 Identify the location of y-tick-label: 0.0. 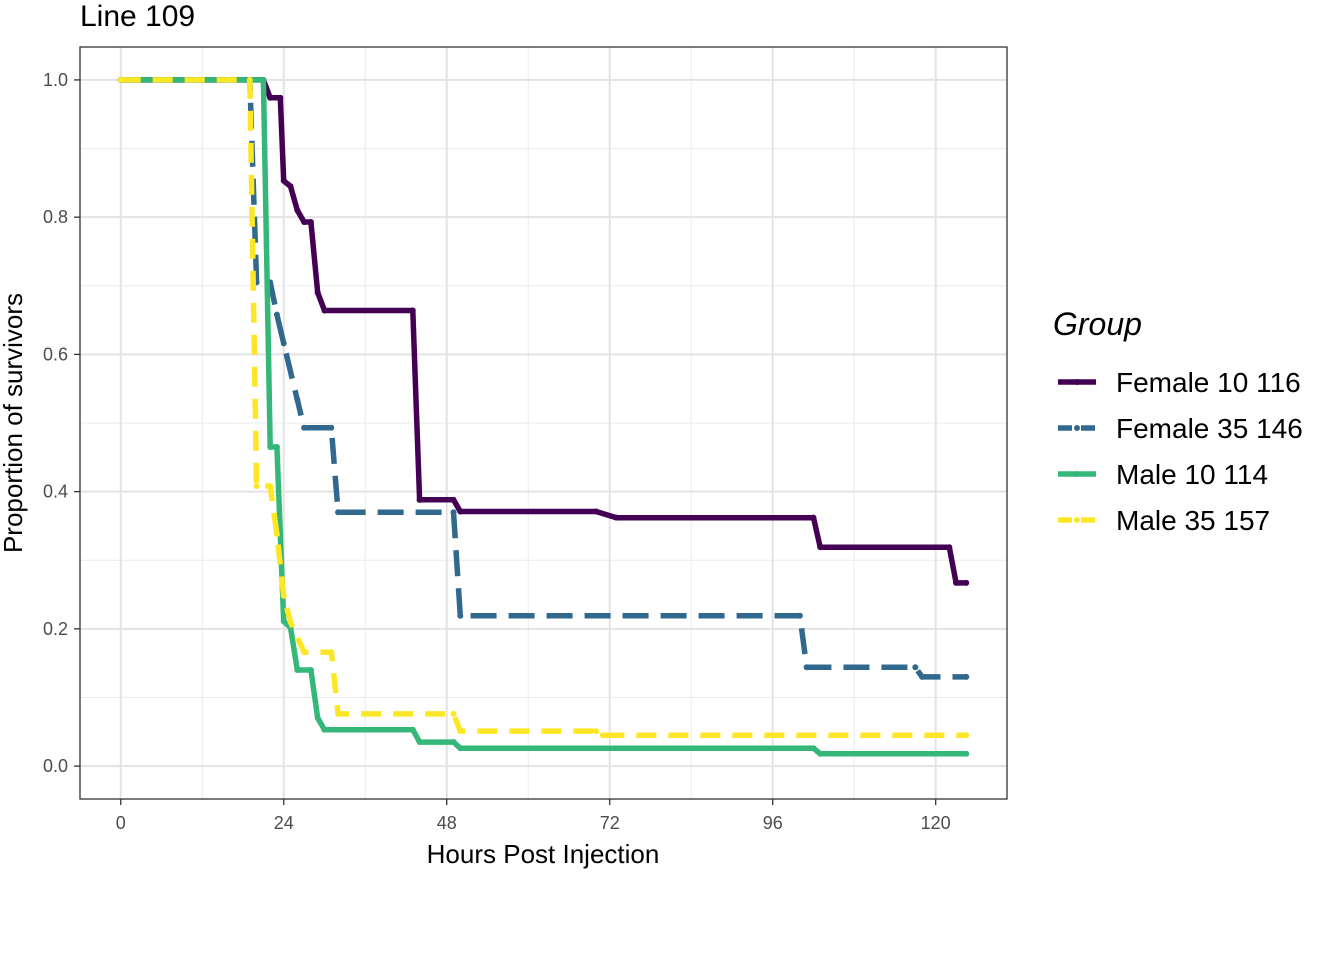
(55, 766).